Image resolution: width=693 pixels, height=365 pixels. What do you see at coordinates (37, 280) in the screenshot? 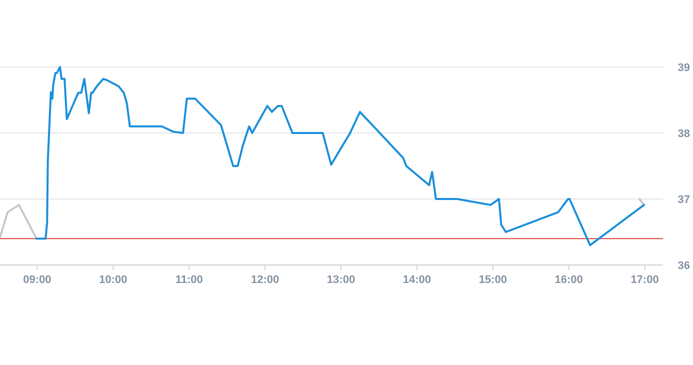
I see `x-tick-label: 09:00` at bounding box center [37, 280].